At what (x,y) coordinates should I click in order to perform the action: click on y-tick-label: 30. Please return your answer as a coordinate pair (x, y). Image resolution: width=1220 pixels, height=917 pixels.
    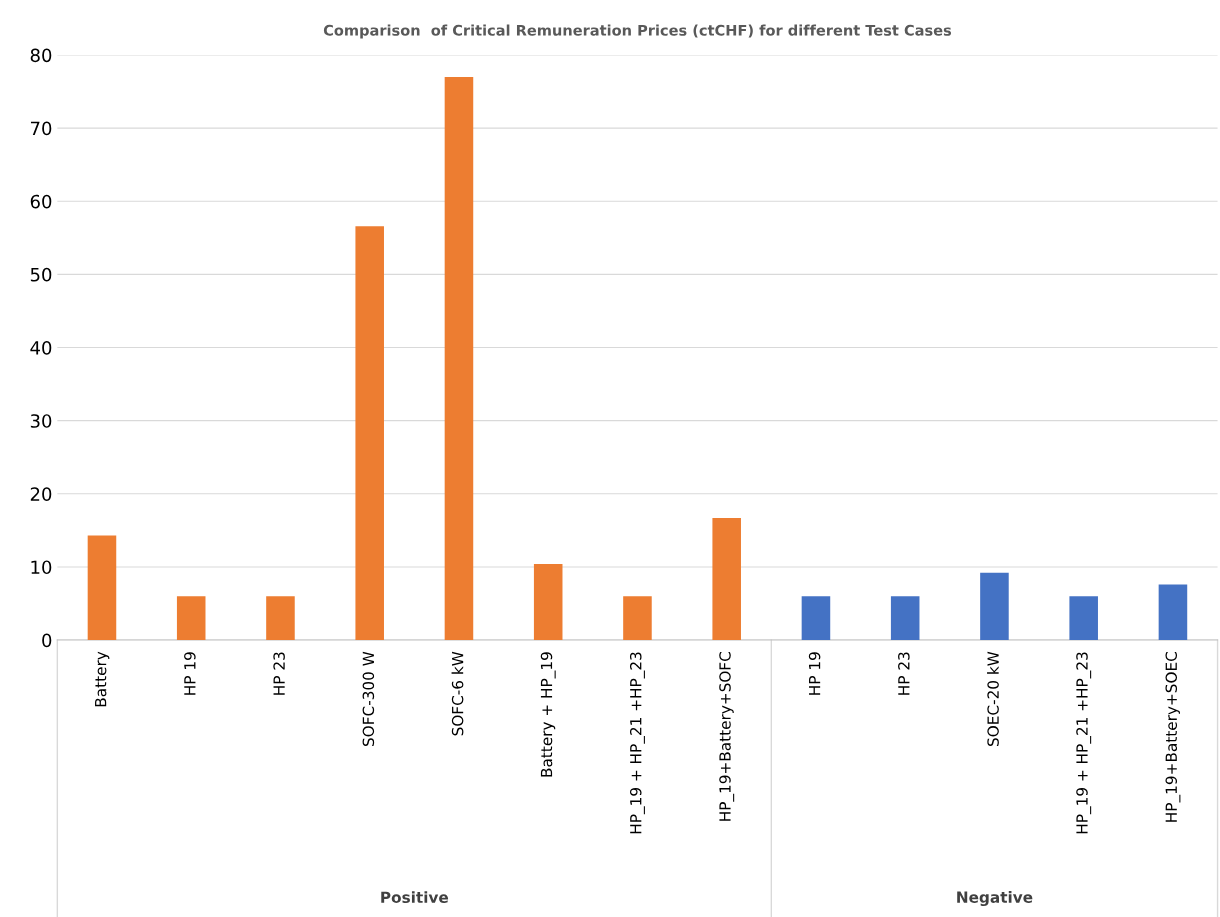
    Looking at the image, I should click on (41, 421).